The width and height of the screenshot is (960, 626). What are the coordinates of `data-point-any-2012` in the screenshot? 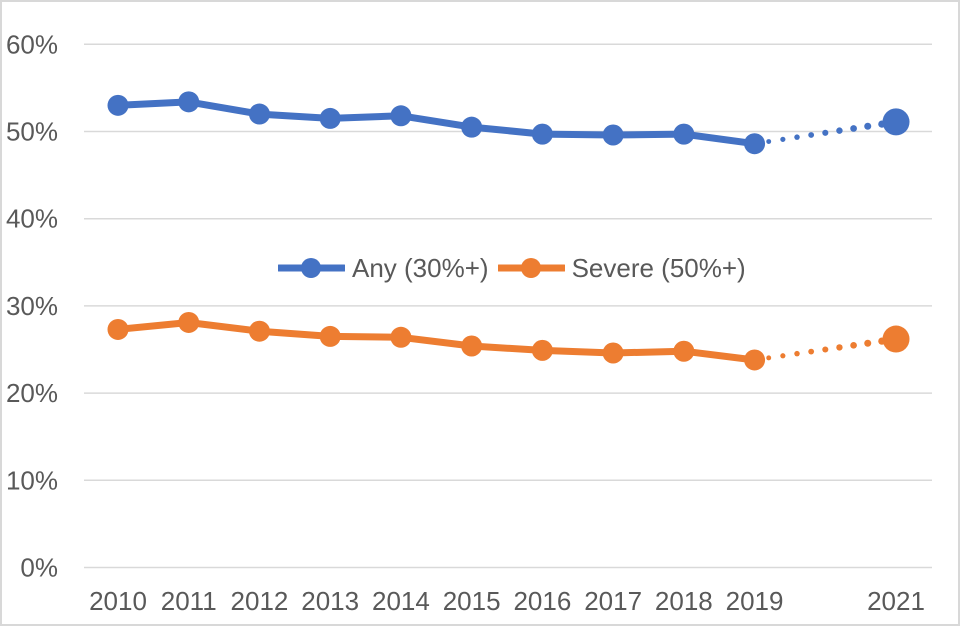 It's located at (259, 114).